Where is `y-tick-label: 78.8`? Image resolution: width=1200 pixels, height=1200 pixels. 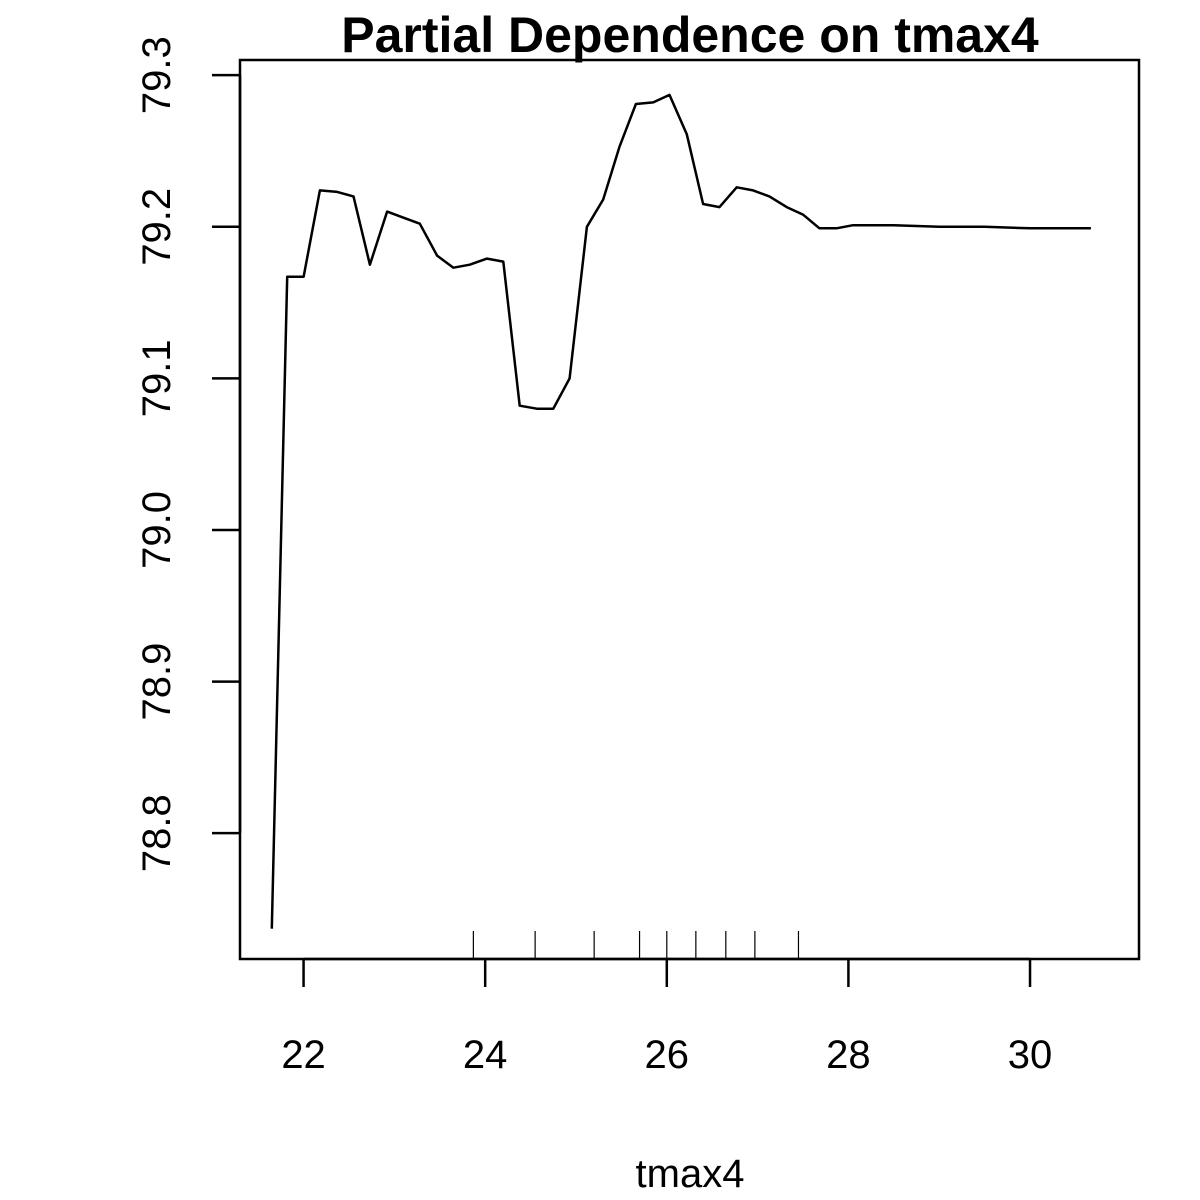
y-tick-label: 78.8 is located at coordinates (157, 833).